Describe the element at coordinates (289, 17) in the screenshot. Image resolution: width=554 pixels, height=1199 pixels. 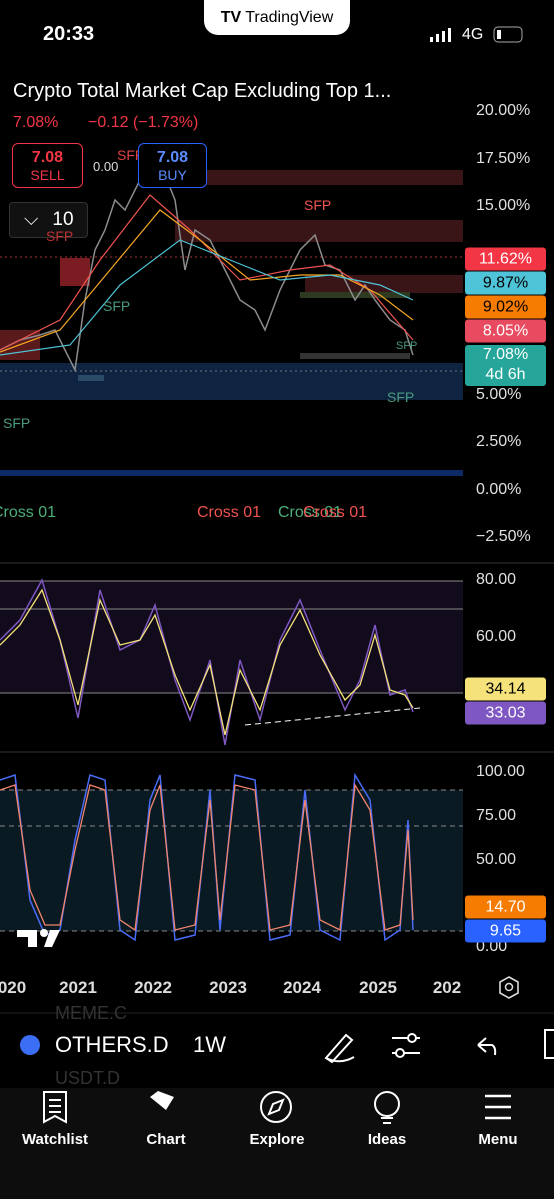
I see `app-name: TradingView` at that location.